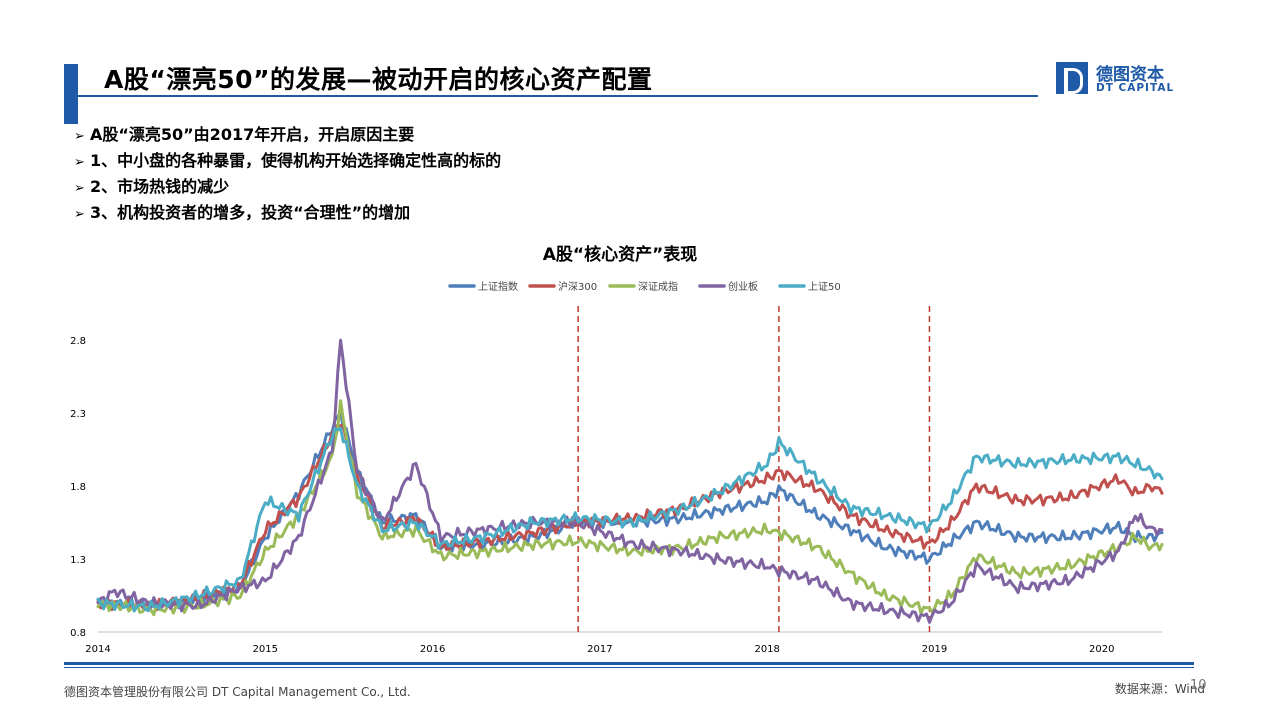 The width and height of the screenshot is (1280, 720). What do you see at coordinates (252, 134) in the screenshot?
I see `bullet-text: A股“漂亮50”由2017年开启，开启原因主要` at bounding box center [252, 134].